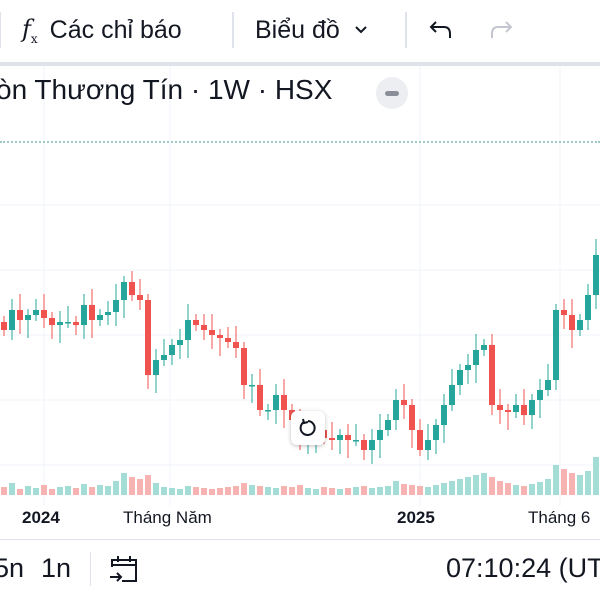 This screenshot has height=600, width=600. I want to click on range-5y-button: 5n, so click(12, 568).